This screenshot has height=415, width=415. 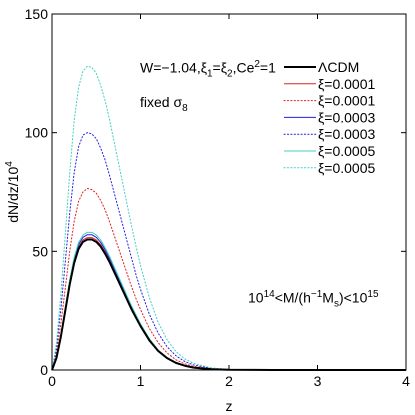 I want to click on params-sub1: 1, so click(x=209, y=74).